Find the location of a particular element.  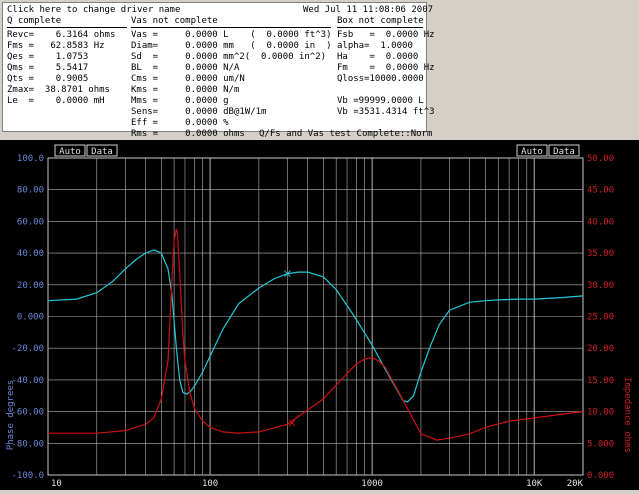

param-alpha: alpha= 1.0000 is located at coordinates (375, 46).